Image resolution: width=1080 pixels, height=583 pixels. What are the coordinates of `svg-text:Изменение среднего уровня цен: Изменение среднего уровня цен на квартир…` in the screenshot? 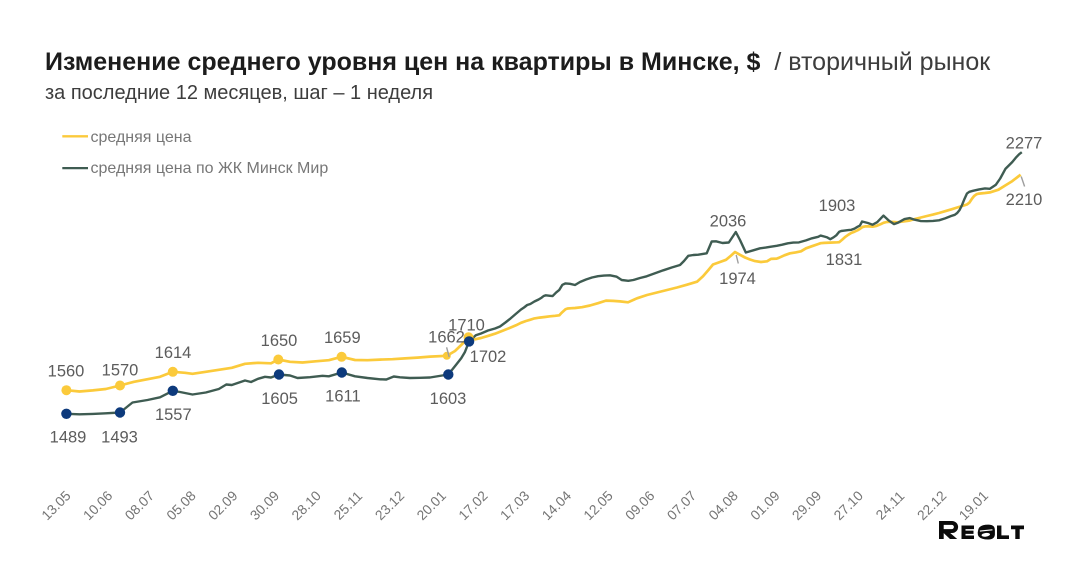 It's located at (518, 62).